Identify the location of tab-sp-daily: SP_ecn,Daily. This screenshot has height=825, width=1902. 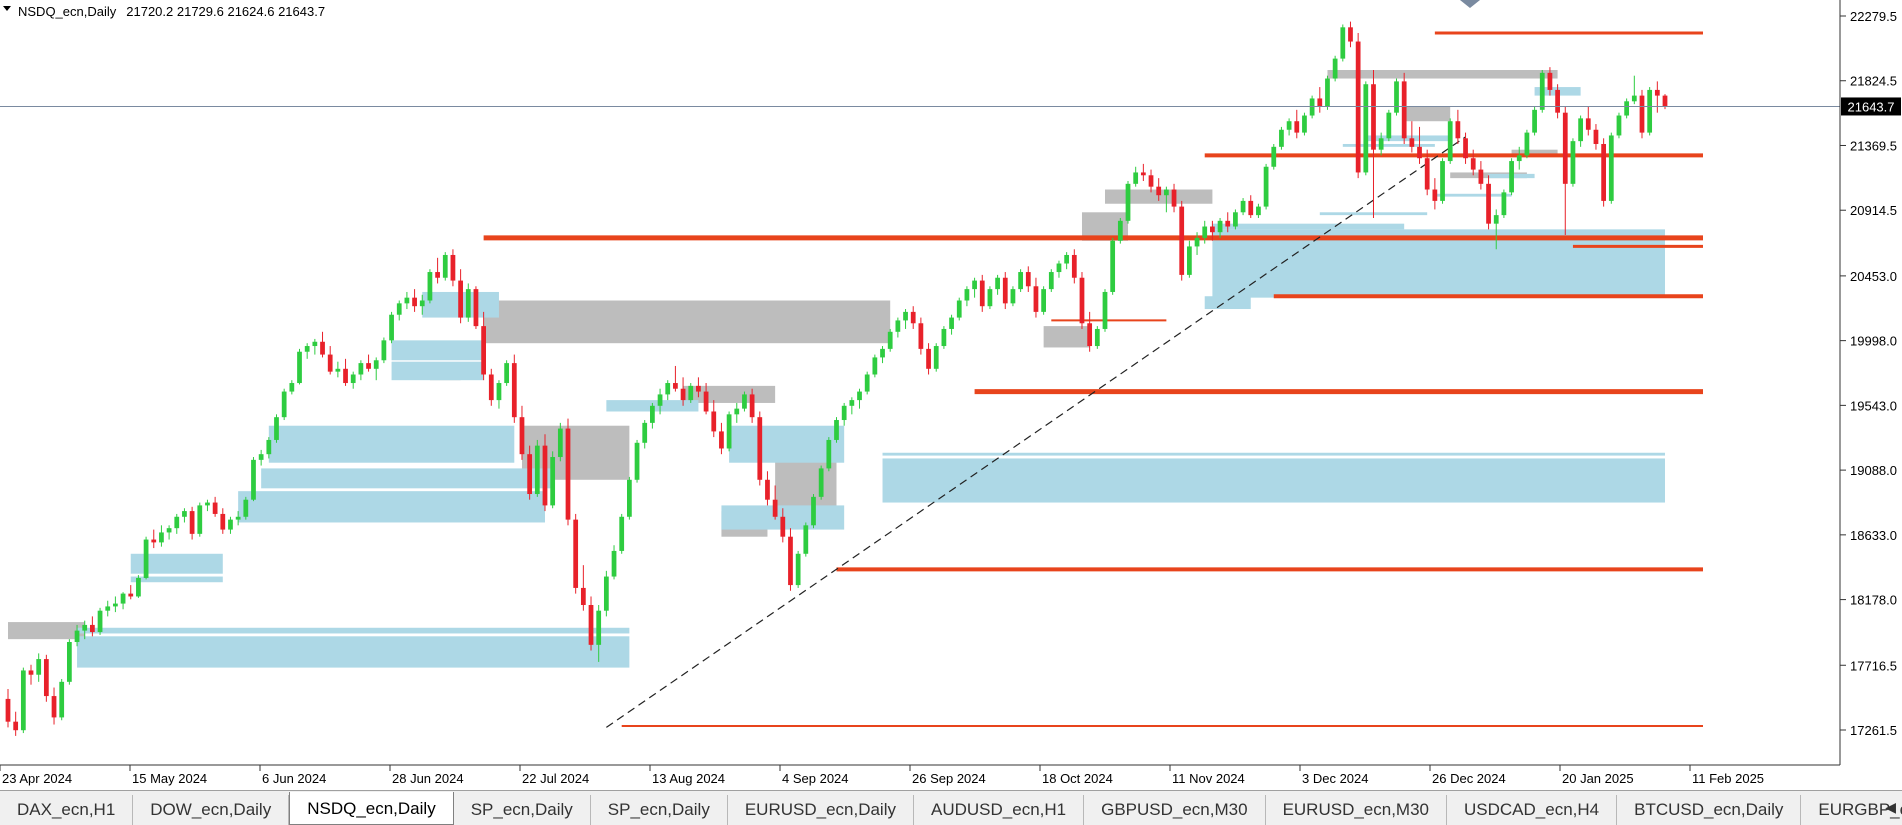
(522, 810).